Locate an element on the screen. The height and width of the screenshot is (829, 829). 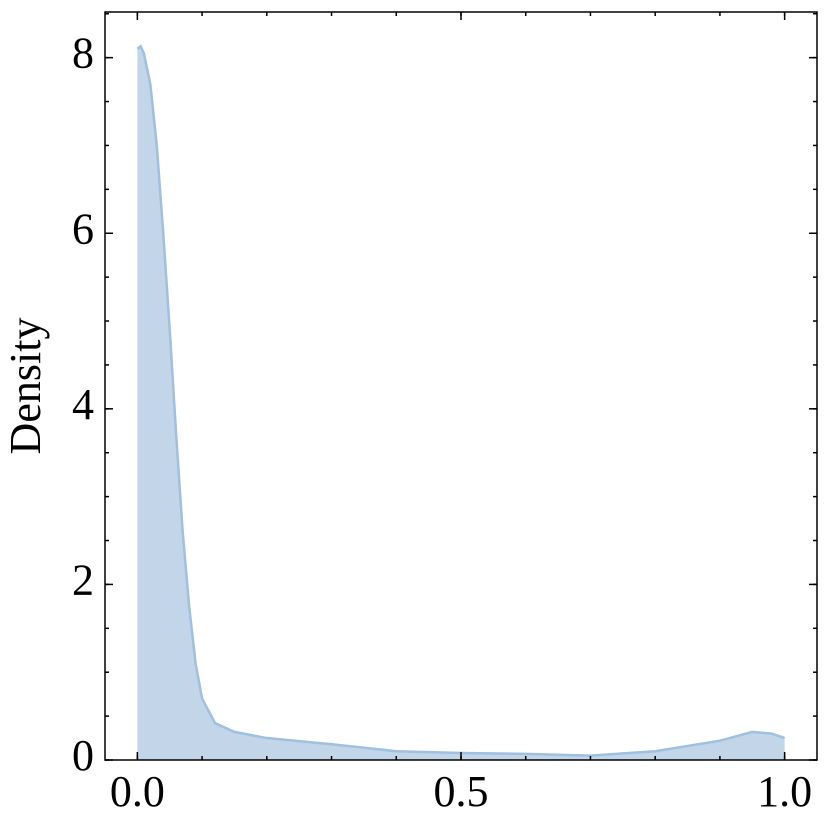
y-axis-label: Density is located at coordinates (25, 386).